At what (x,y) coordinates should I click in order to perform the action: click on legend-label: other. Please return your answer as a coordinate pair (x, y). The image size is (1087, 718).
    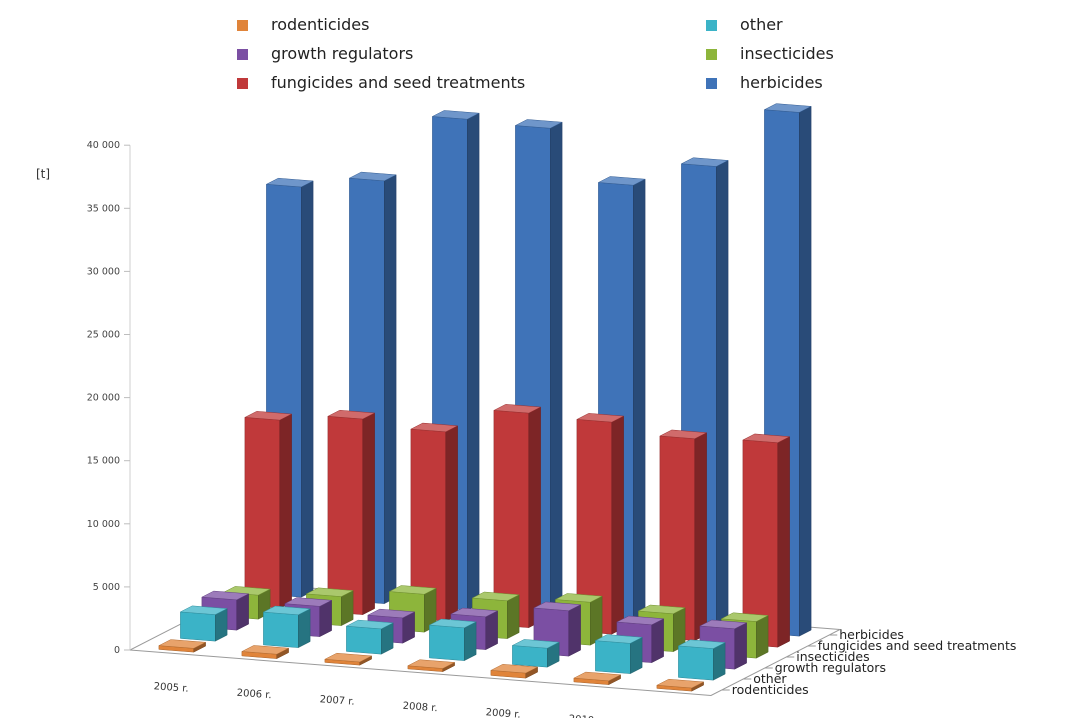
    Looking at the image, I should click on (761, 24).